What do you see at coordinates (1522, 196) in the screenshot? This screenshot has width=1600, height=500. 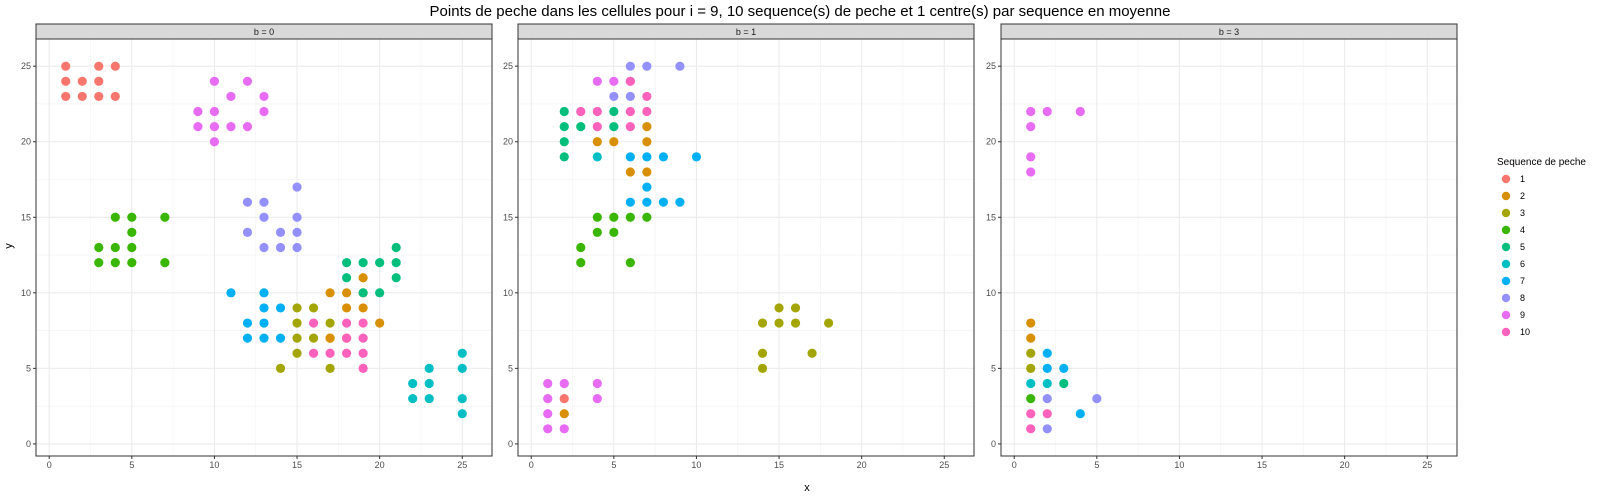 I see `legend-label-2: 2` at bounding box center [1522, 196].